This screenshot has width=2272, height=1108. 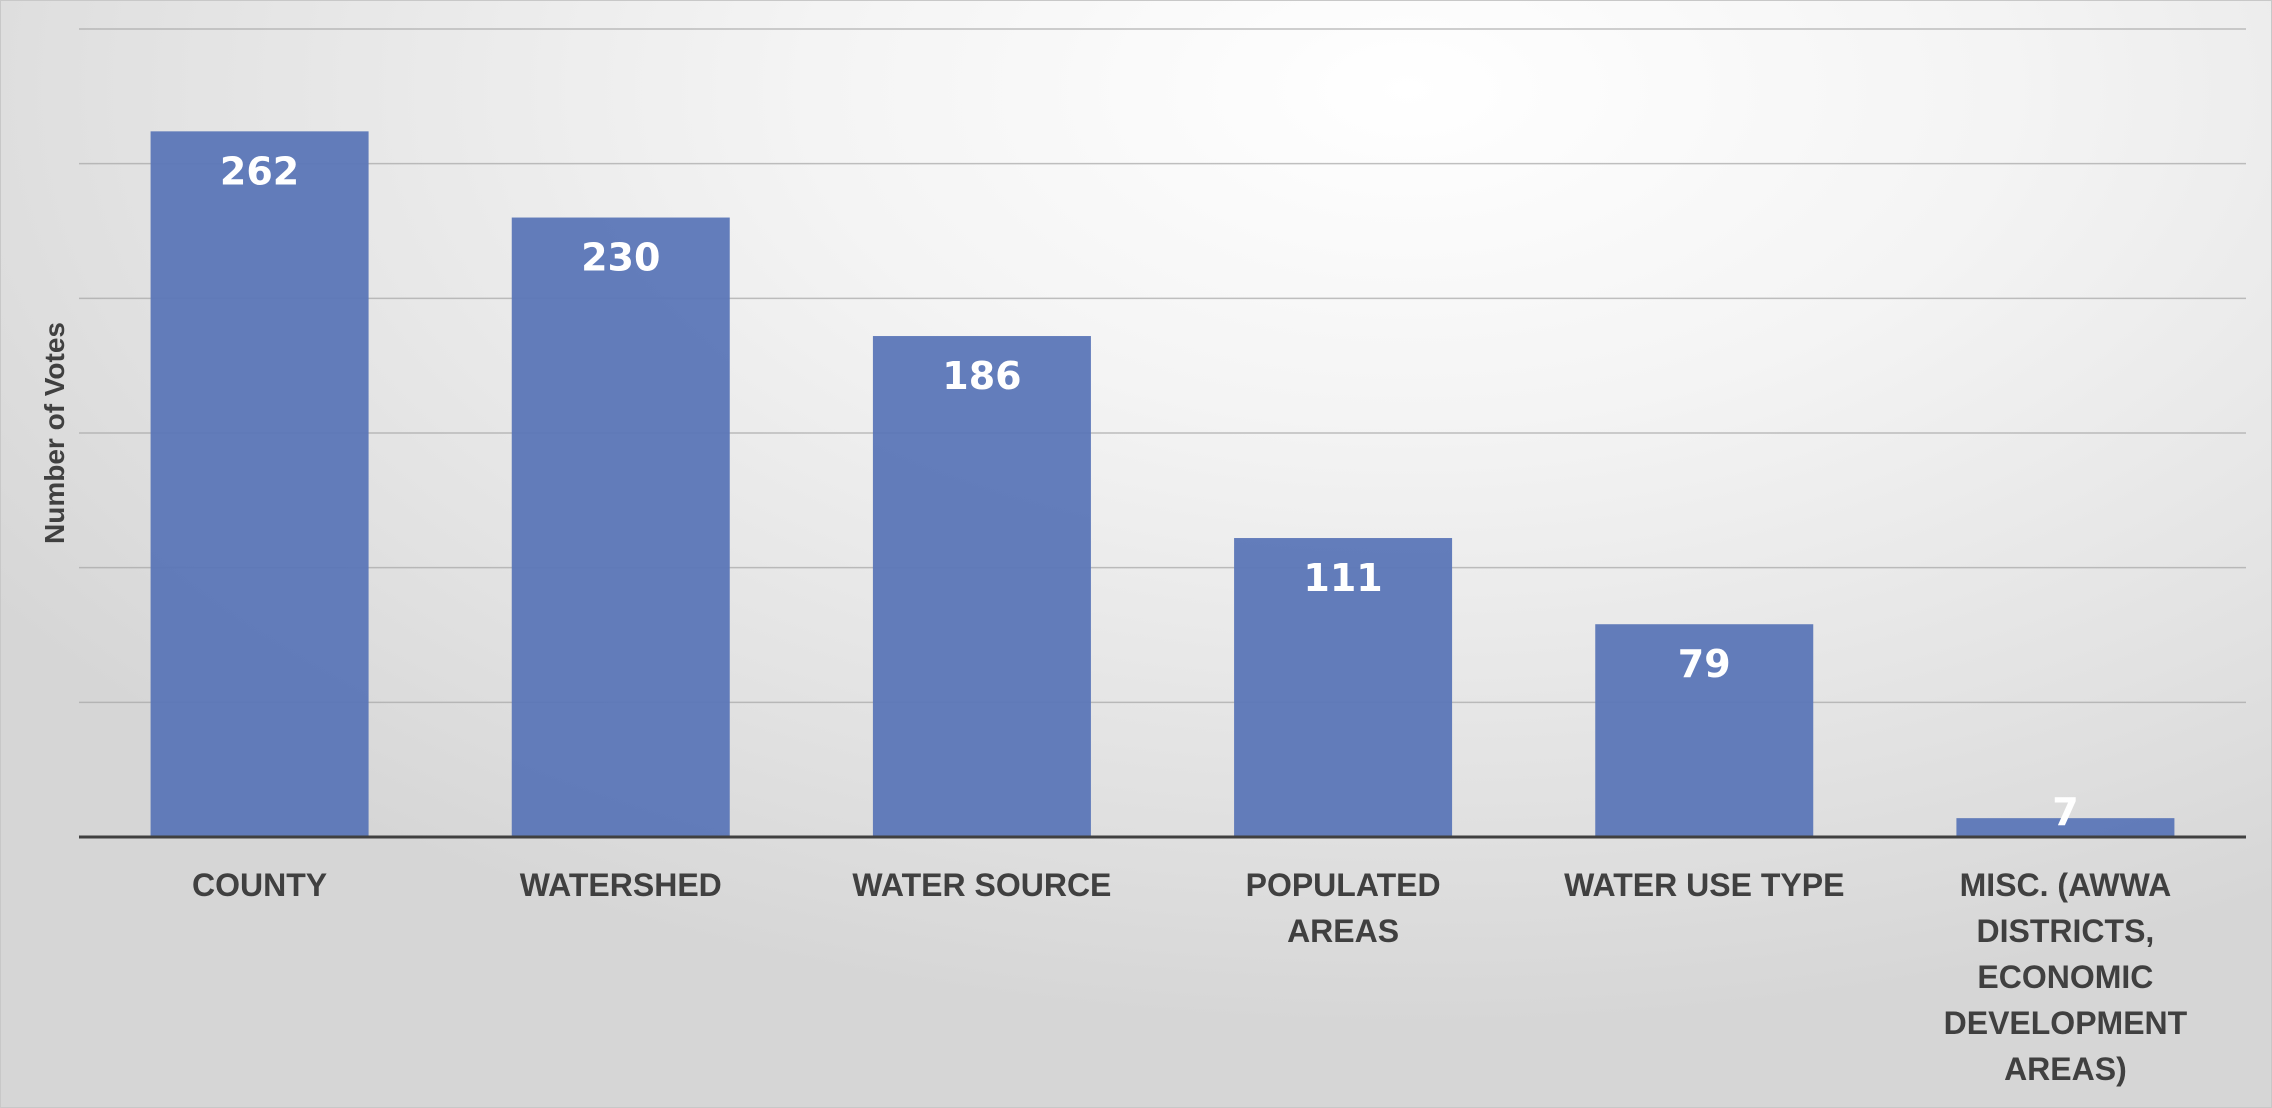 I want to click on data-label: 262, so click(x=259, y=171).